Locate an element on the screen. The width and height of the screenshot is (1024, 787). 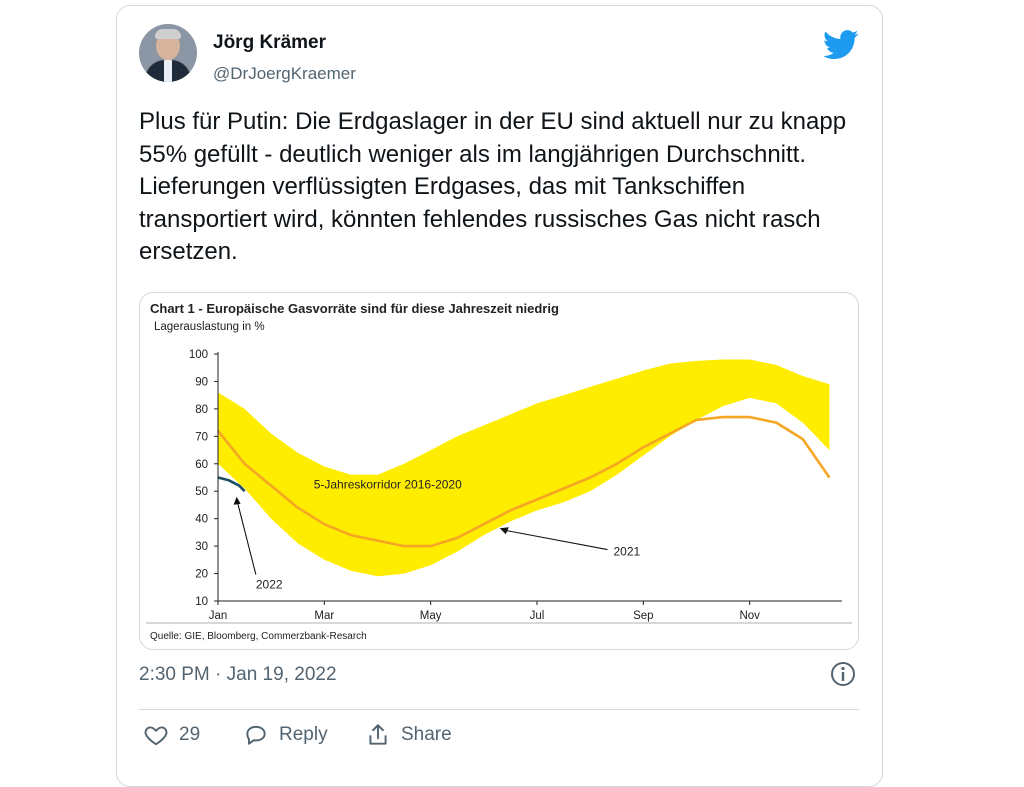
share-button: Share is located at coordinates (408, 735).